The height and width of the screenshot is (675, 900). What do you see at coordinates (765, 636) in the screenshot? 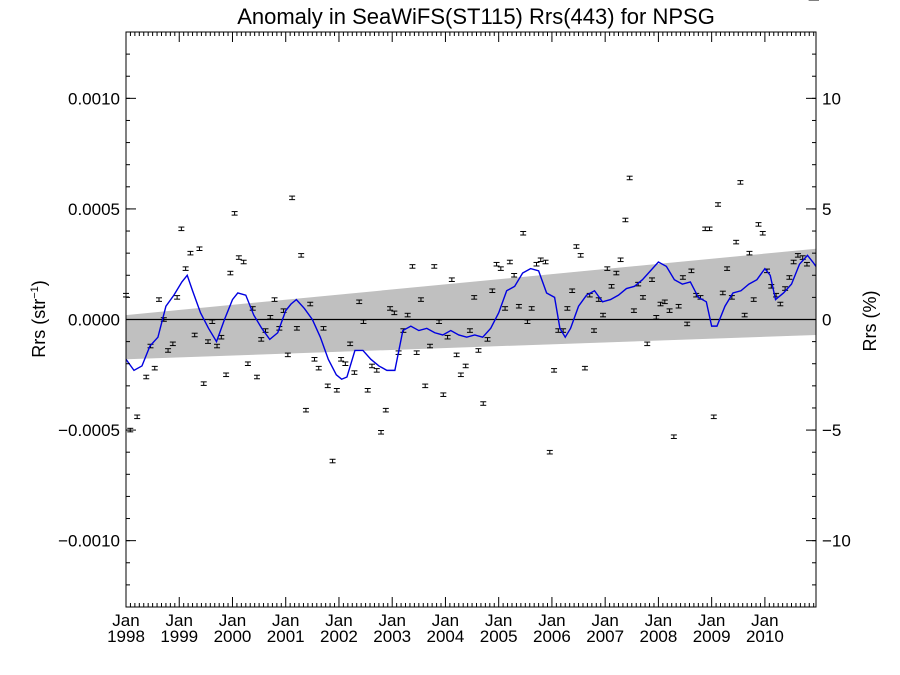
I see `x-tick-year-label: 2010` at bounding box center [765, 636].